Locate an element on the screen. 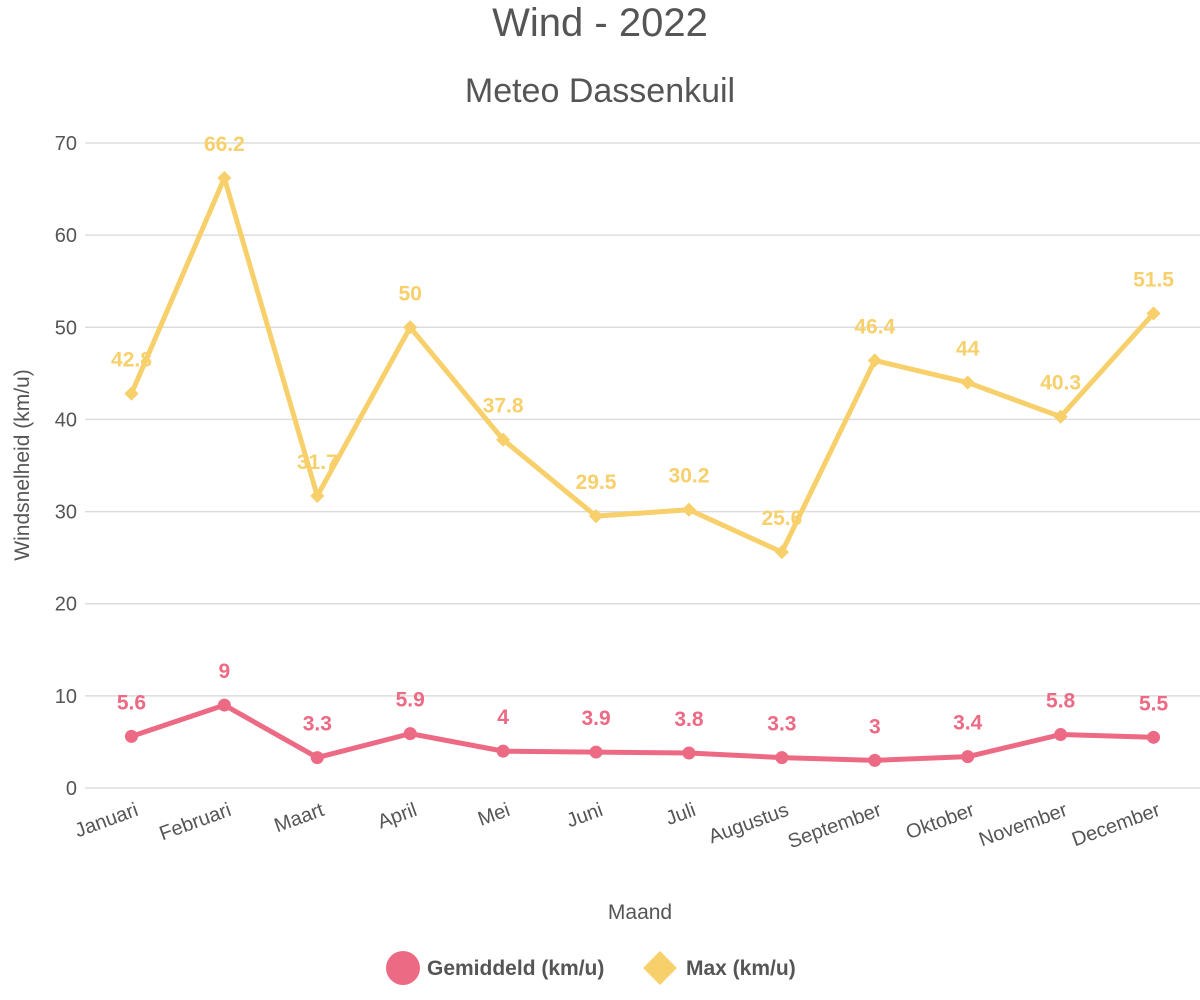  x-tick-label: Oktober is located at coordinates (940, 821).